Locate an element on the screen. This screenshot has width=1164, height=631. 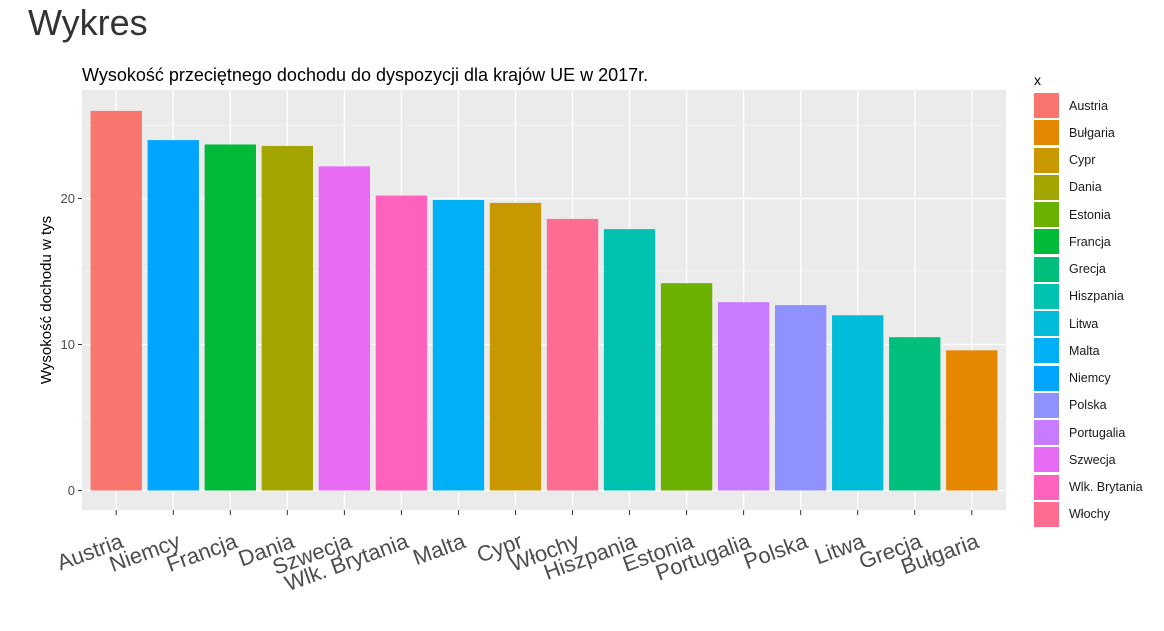
legend-item: Włochy is located at coordinates (1097, 514).